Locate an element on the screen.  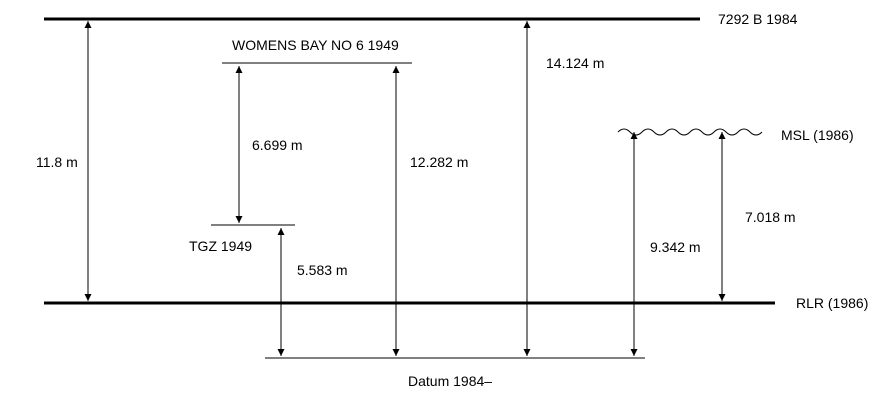
tgz-label: TGZ 1949 is located at coordinates (220, 246).